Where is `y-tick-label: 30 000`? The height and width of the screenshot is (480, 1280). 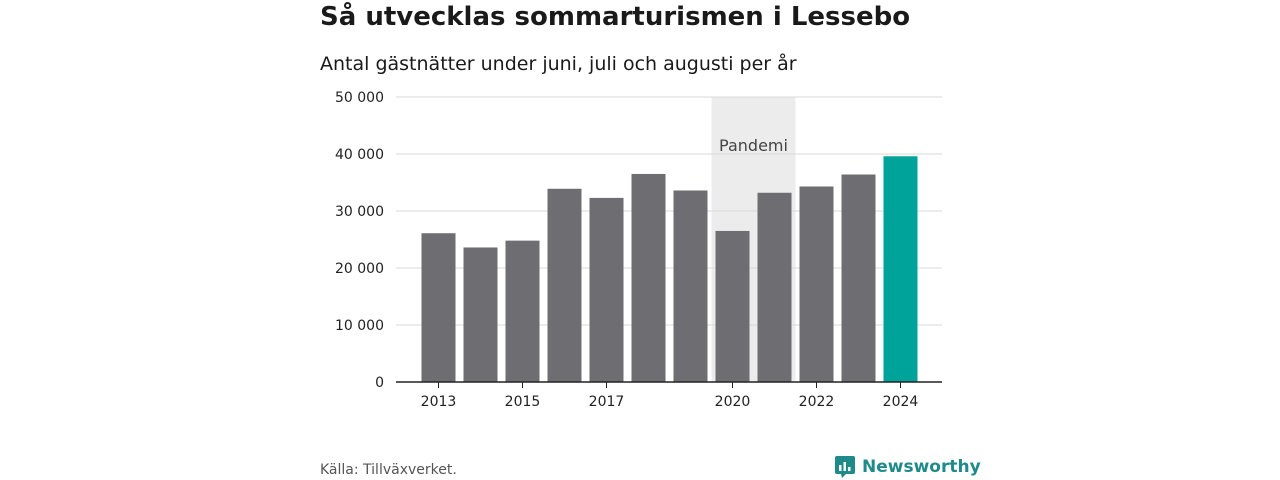 y-tick-label: 30 000 is located at coordinates (359, 212).